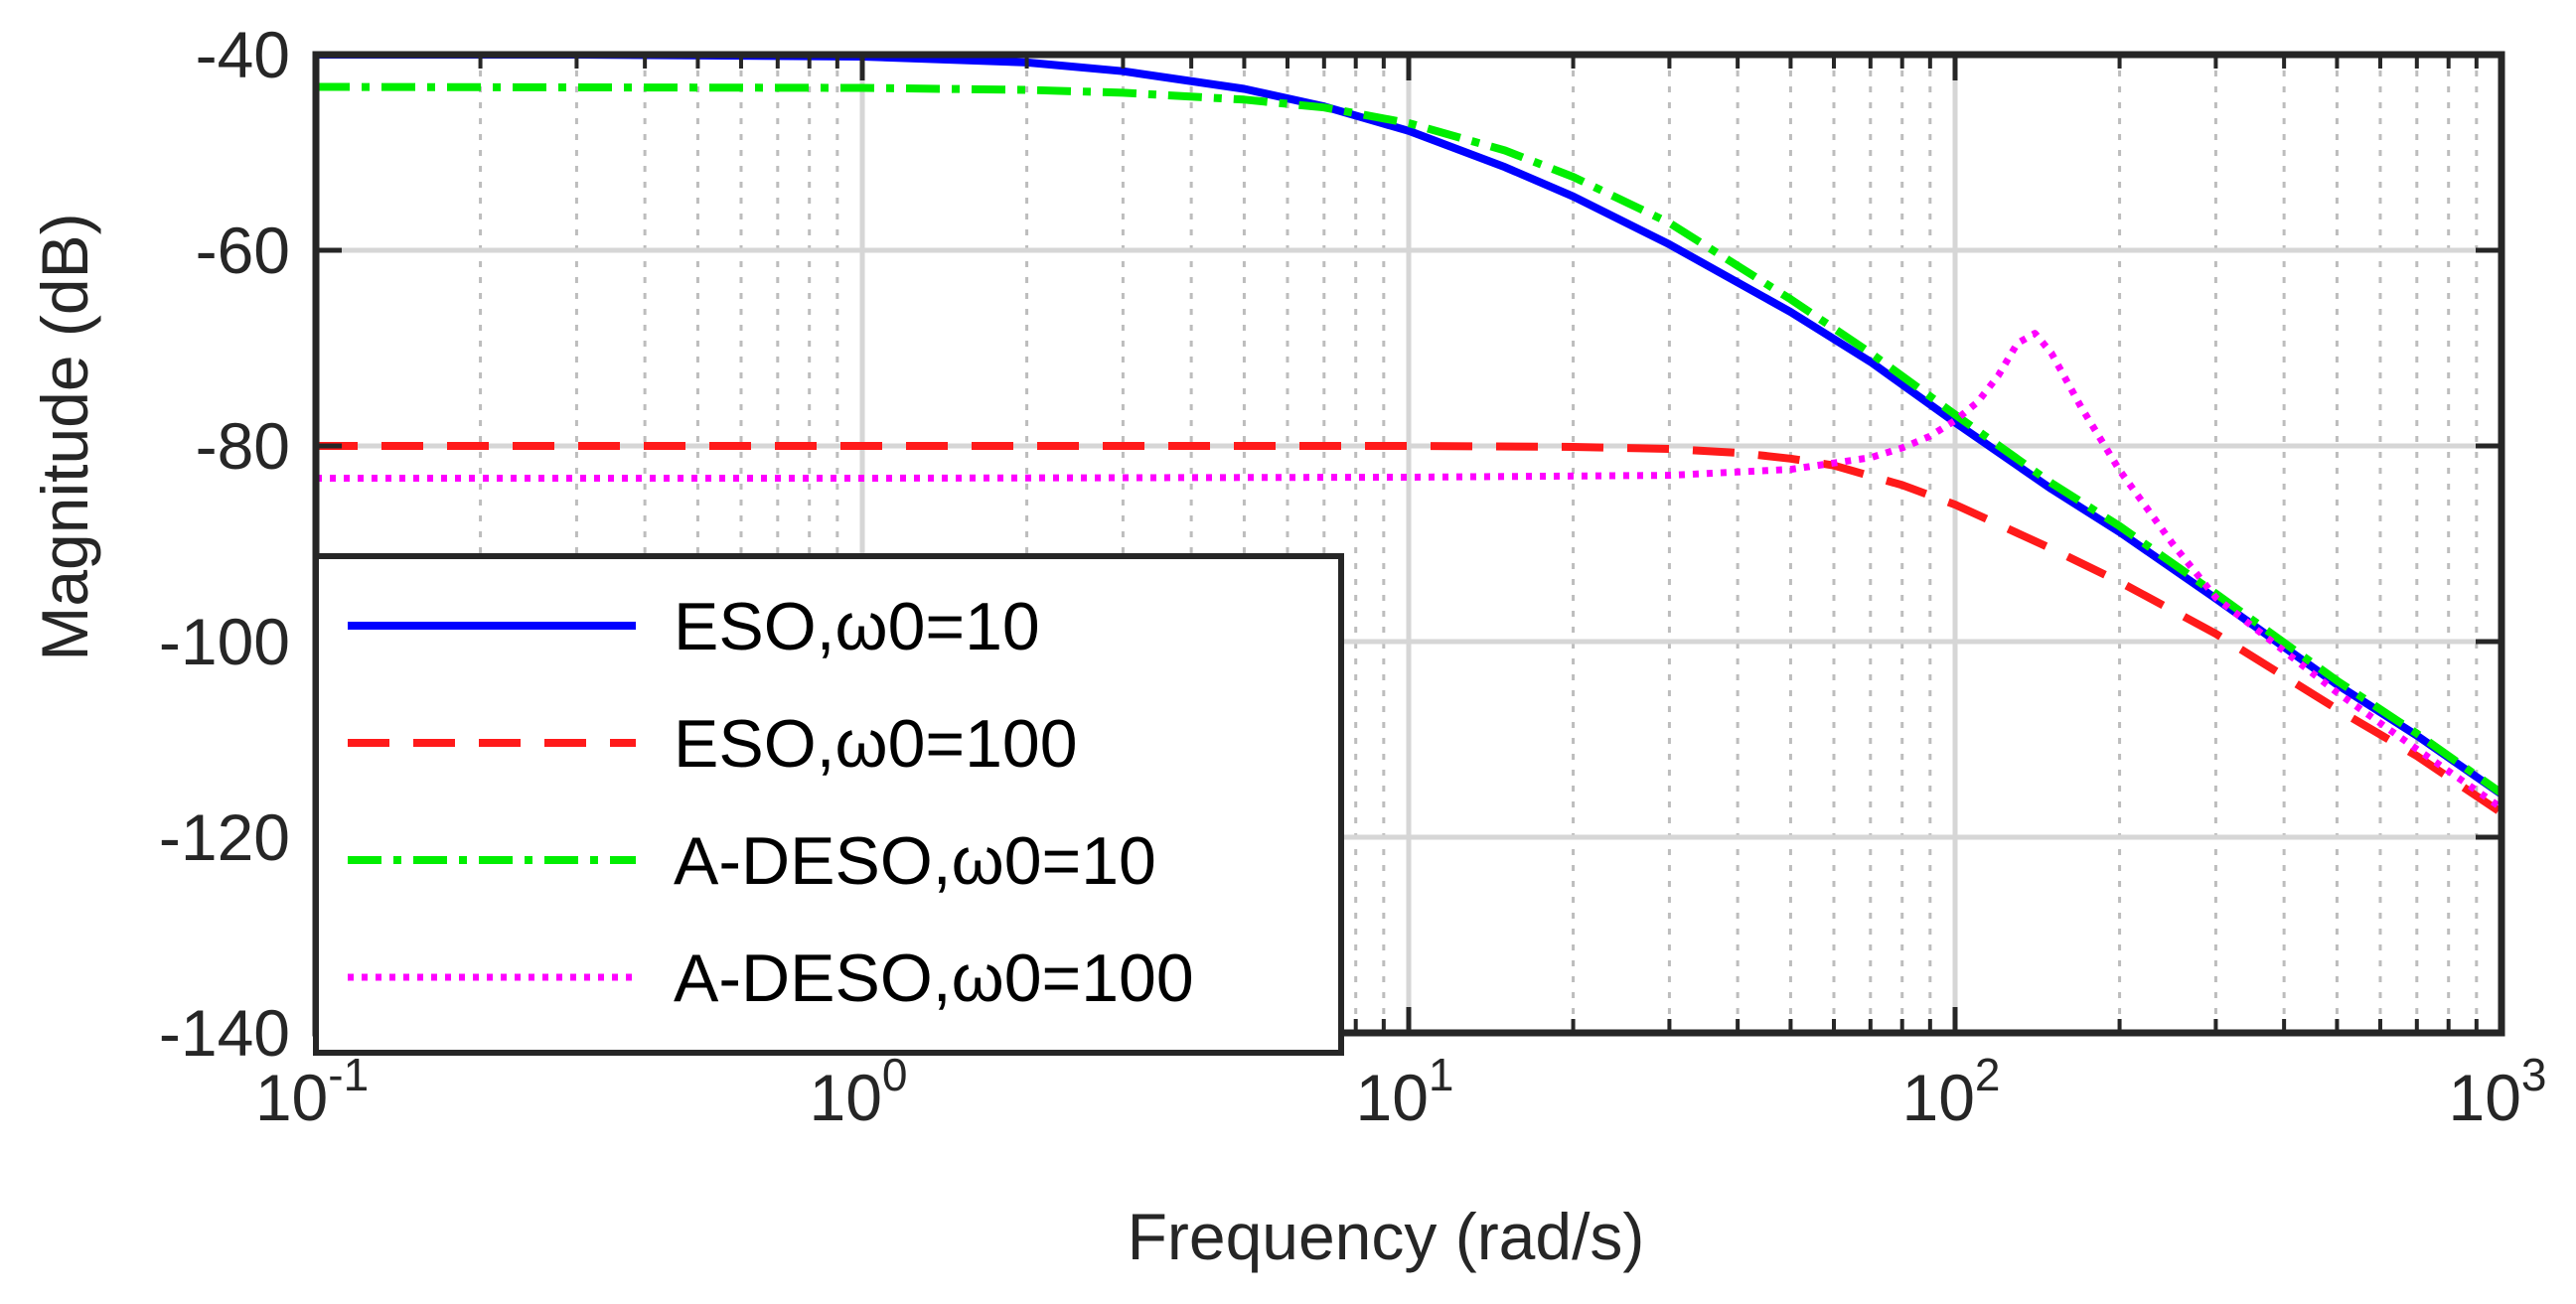  I want to click on x-tick-label: 10⁰, so click(858, 1091).